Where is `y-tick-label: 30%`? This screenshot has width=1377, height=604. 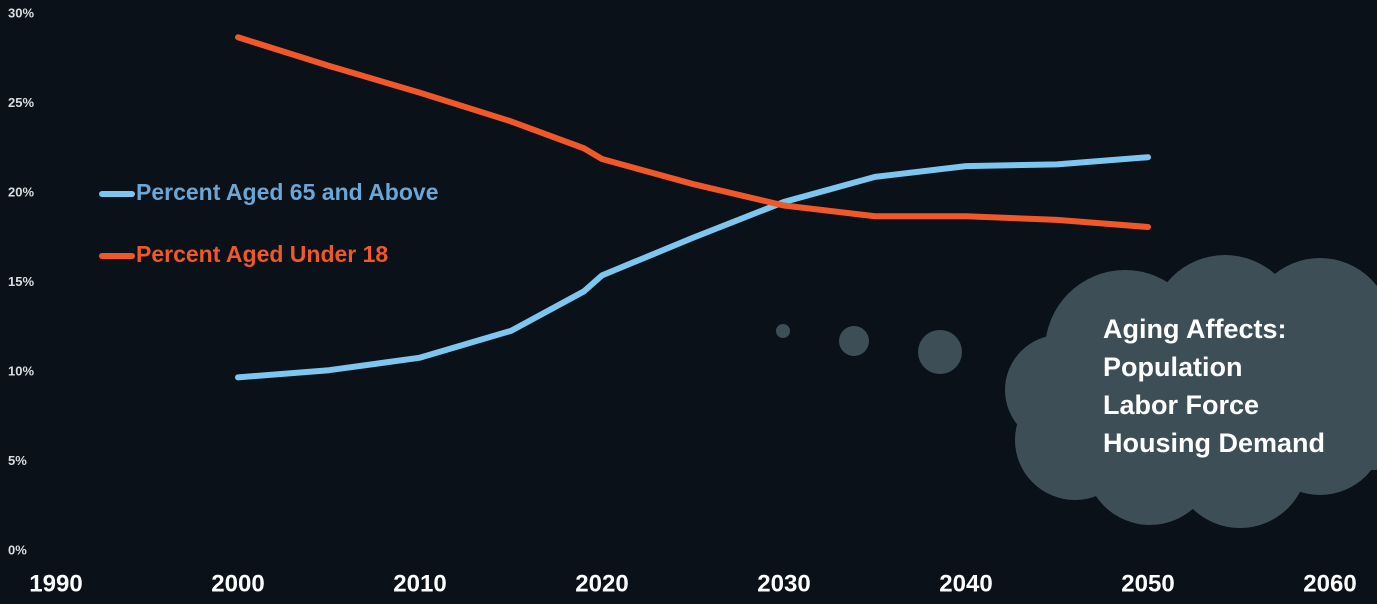
y-tick-label: 30% is located at coordinates (21, 12).